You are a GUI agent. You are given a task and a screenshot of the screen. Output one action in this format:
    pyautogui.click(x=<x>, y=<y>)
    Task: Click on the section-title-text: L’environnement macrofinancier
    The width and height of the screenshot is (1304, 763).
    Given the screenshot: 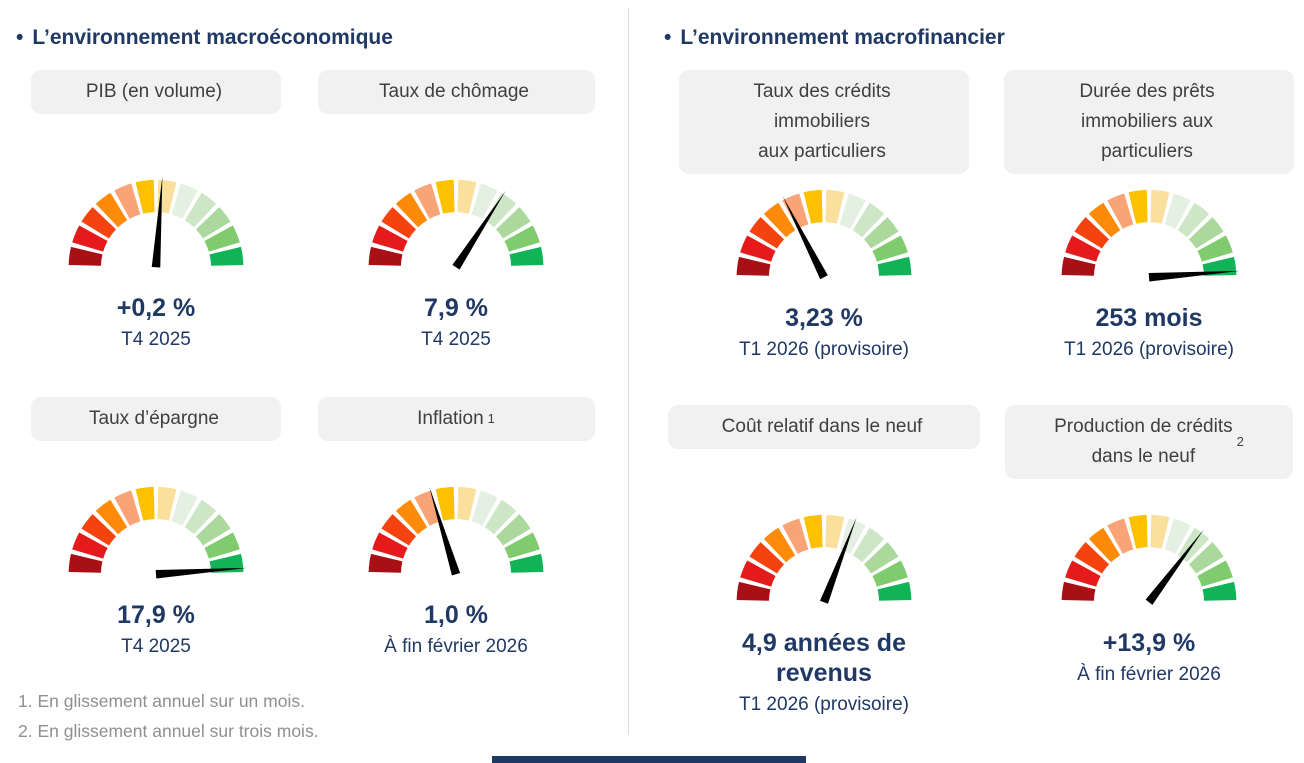 What is the action you would take?
    pyautogui.click(x=842, y=37)
    